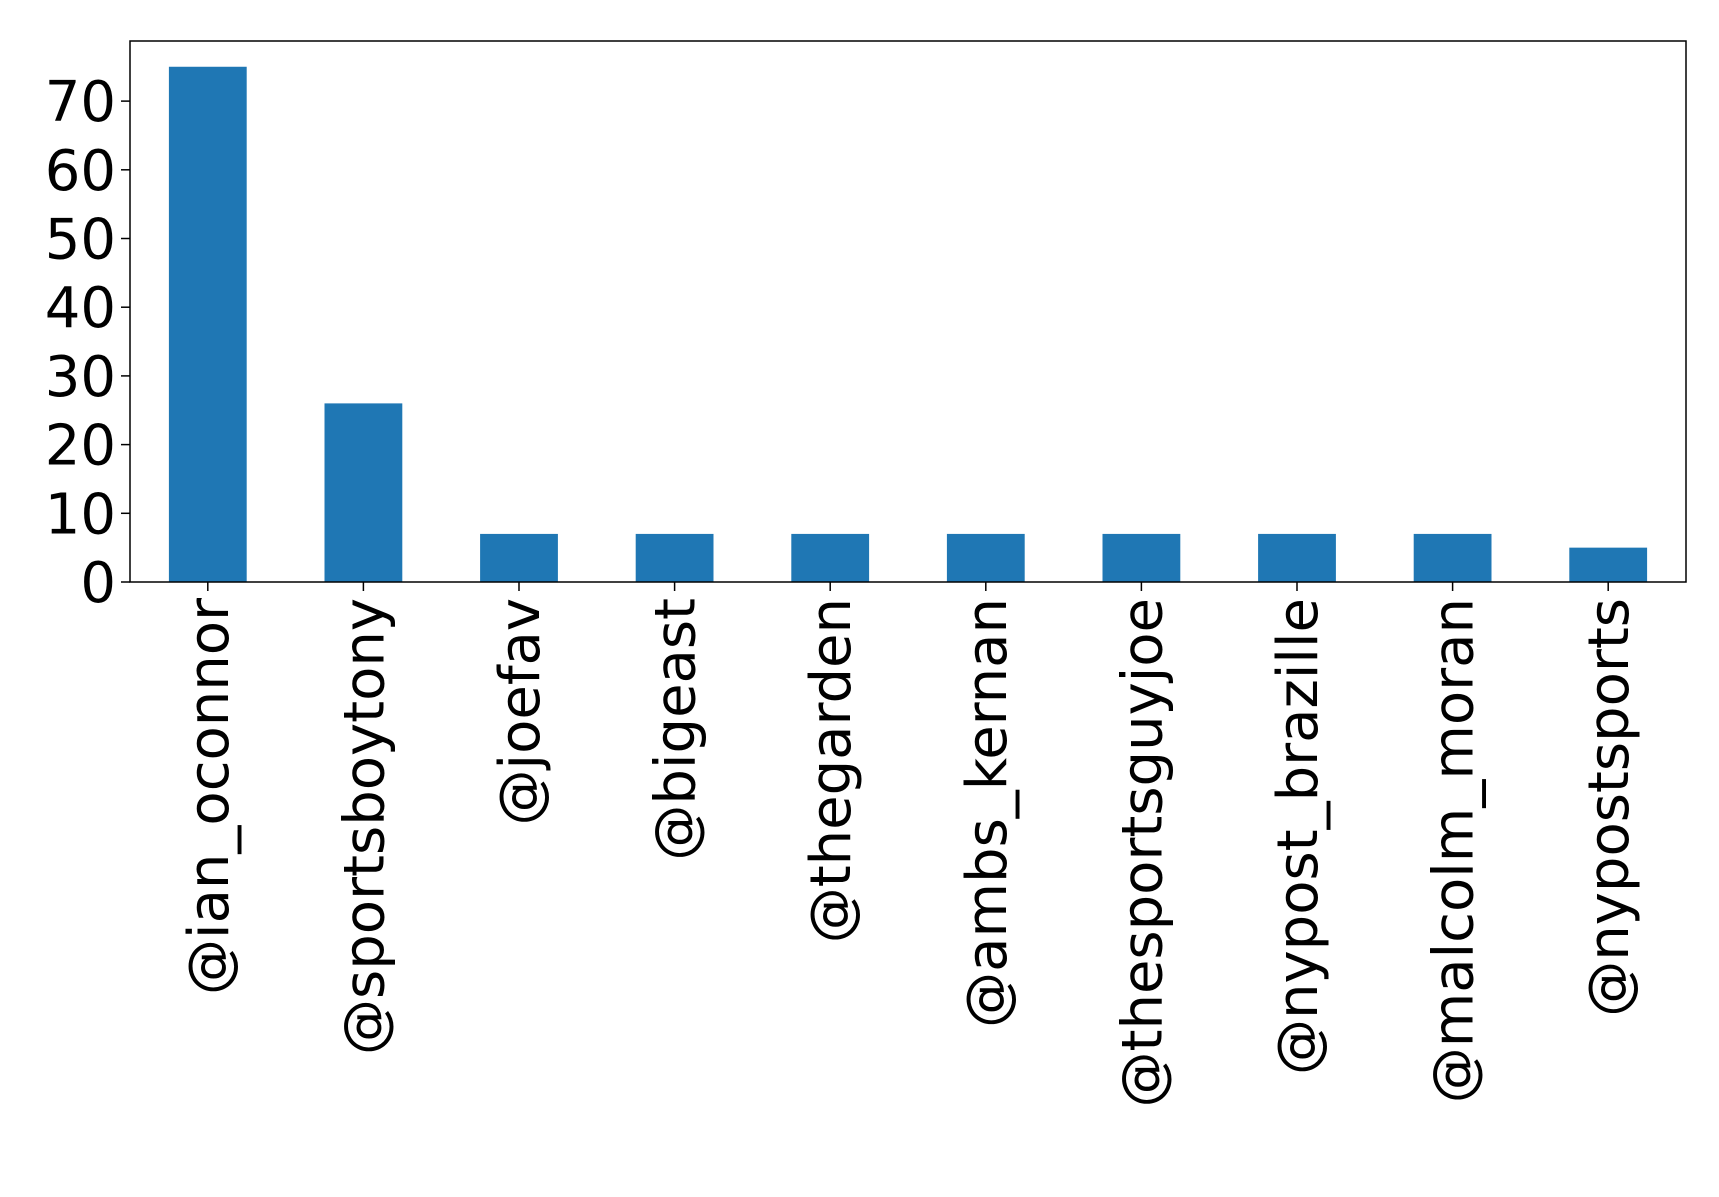  I want to click on y-tick-label: 0, so click(98, 583).